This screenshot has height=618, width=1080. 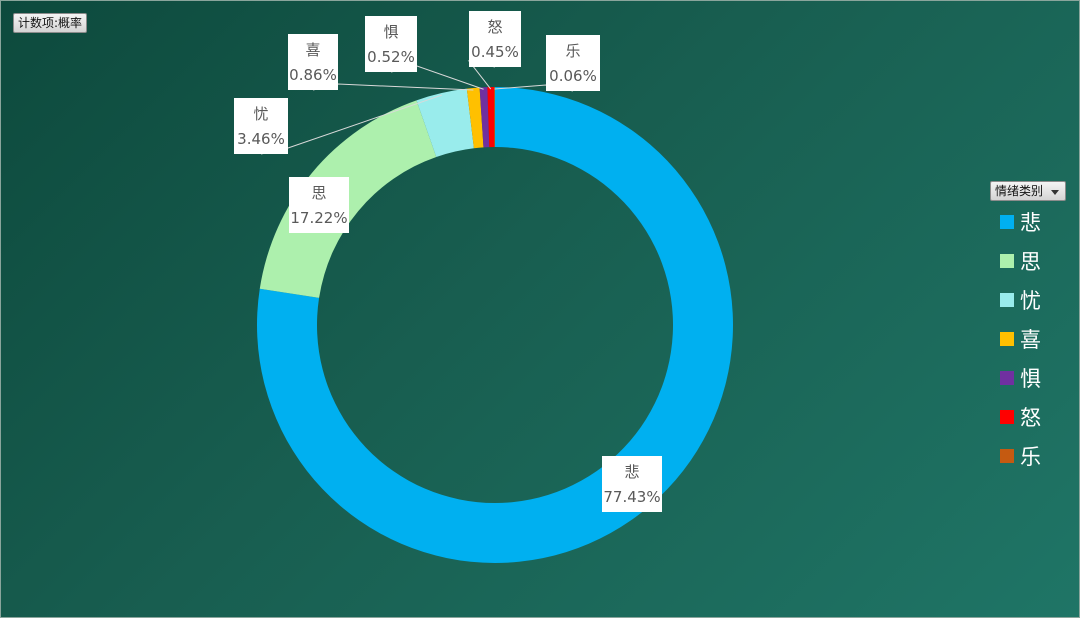 What do you see at coordinates (1030, 262) in the screenshot?
I see `legend-label: 思` at bounding box center [1030, 262].